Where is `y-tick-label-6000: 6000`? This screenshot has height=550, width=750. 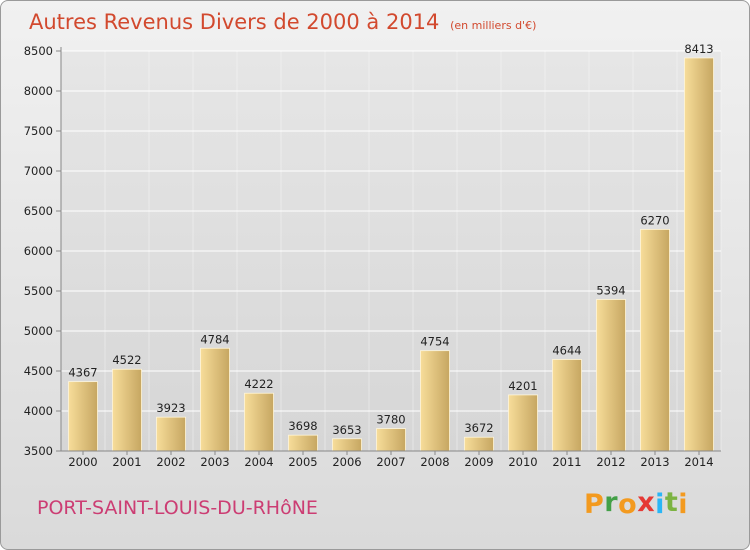
y-tick-label-6000: 6000 is located at coordinates (38, 251).